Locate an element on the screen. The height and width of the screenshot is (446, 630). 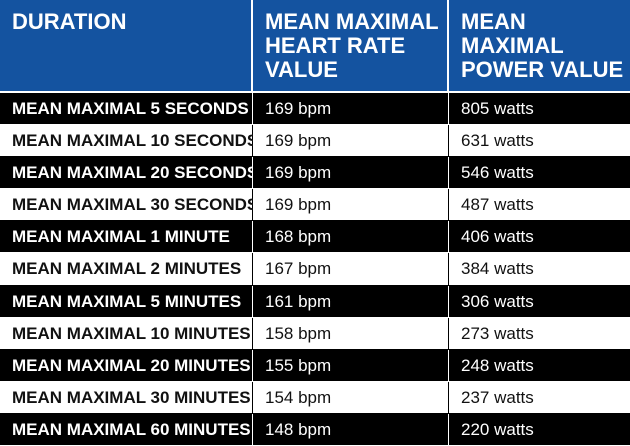
duration-cell: MEAN MAXIMAL 20 MINUTES is located at coordinates (126, 365).